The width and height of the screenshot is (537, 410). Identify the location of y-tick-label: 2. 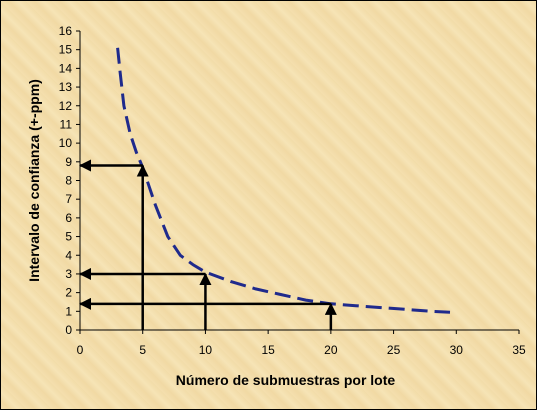
(68, 293).